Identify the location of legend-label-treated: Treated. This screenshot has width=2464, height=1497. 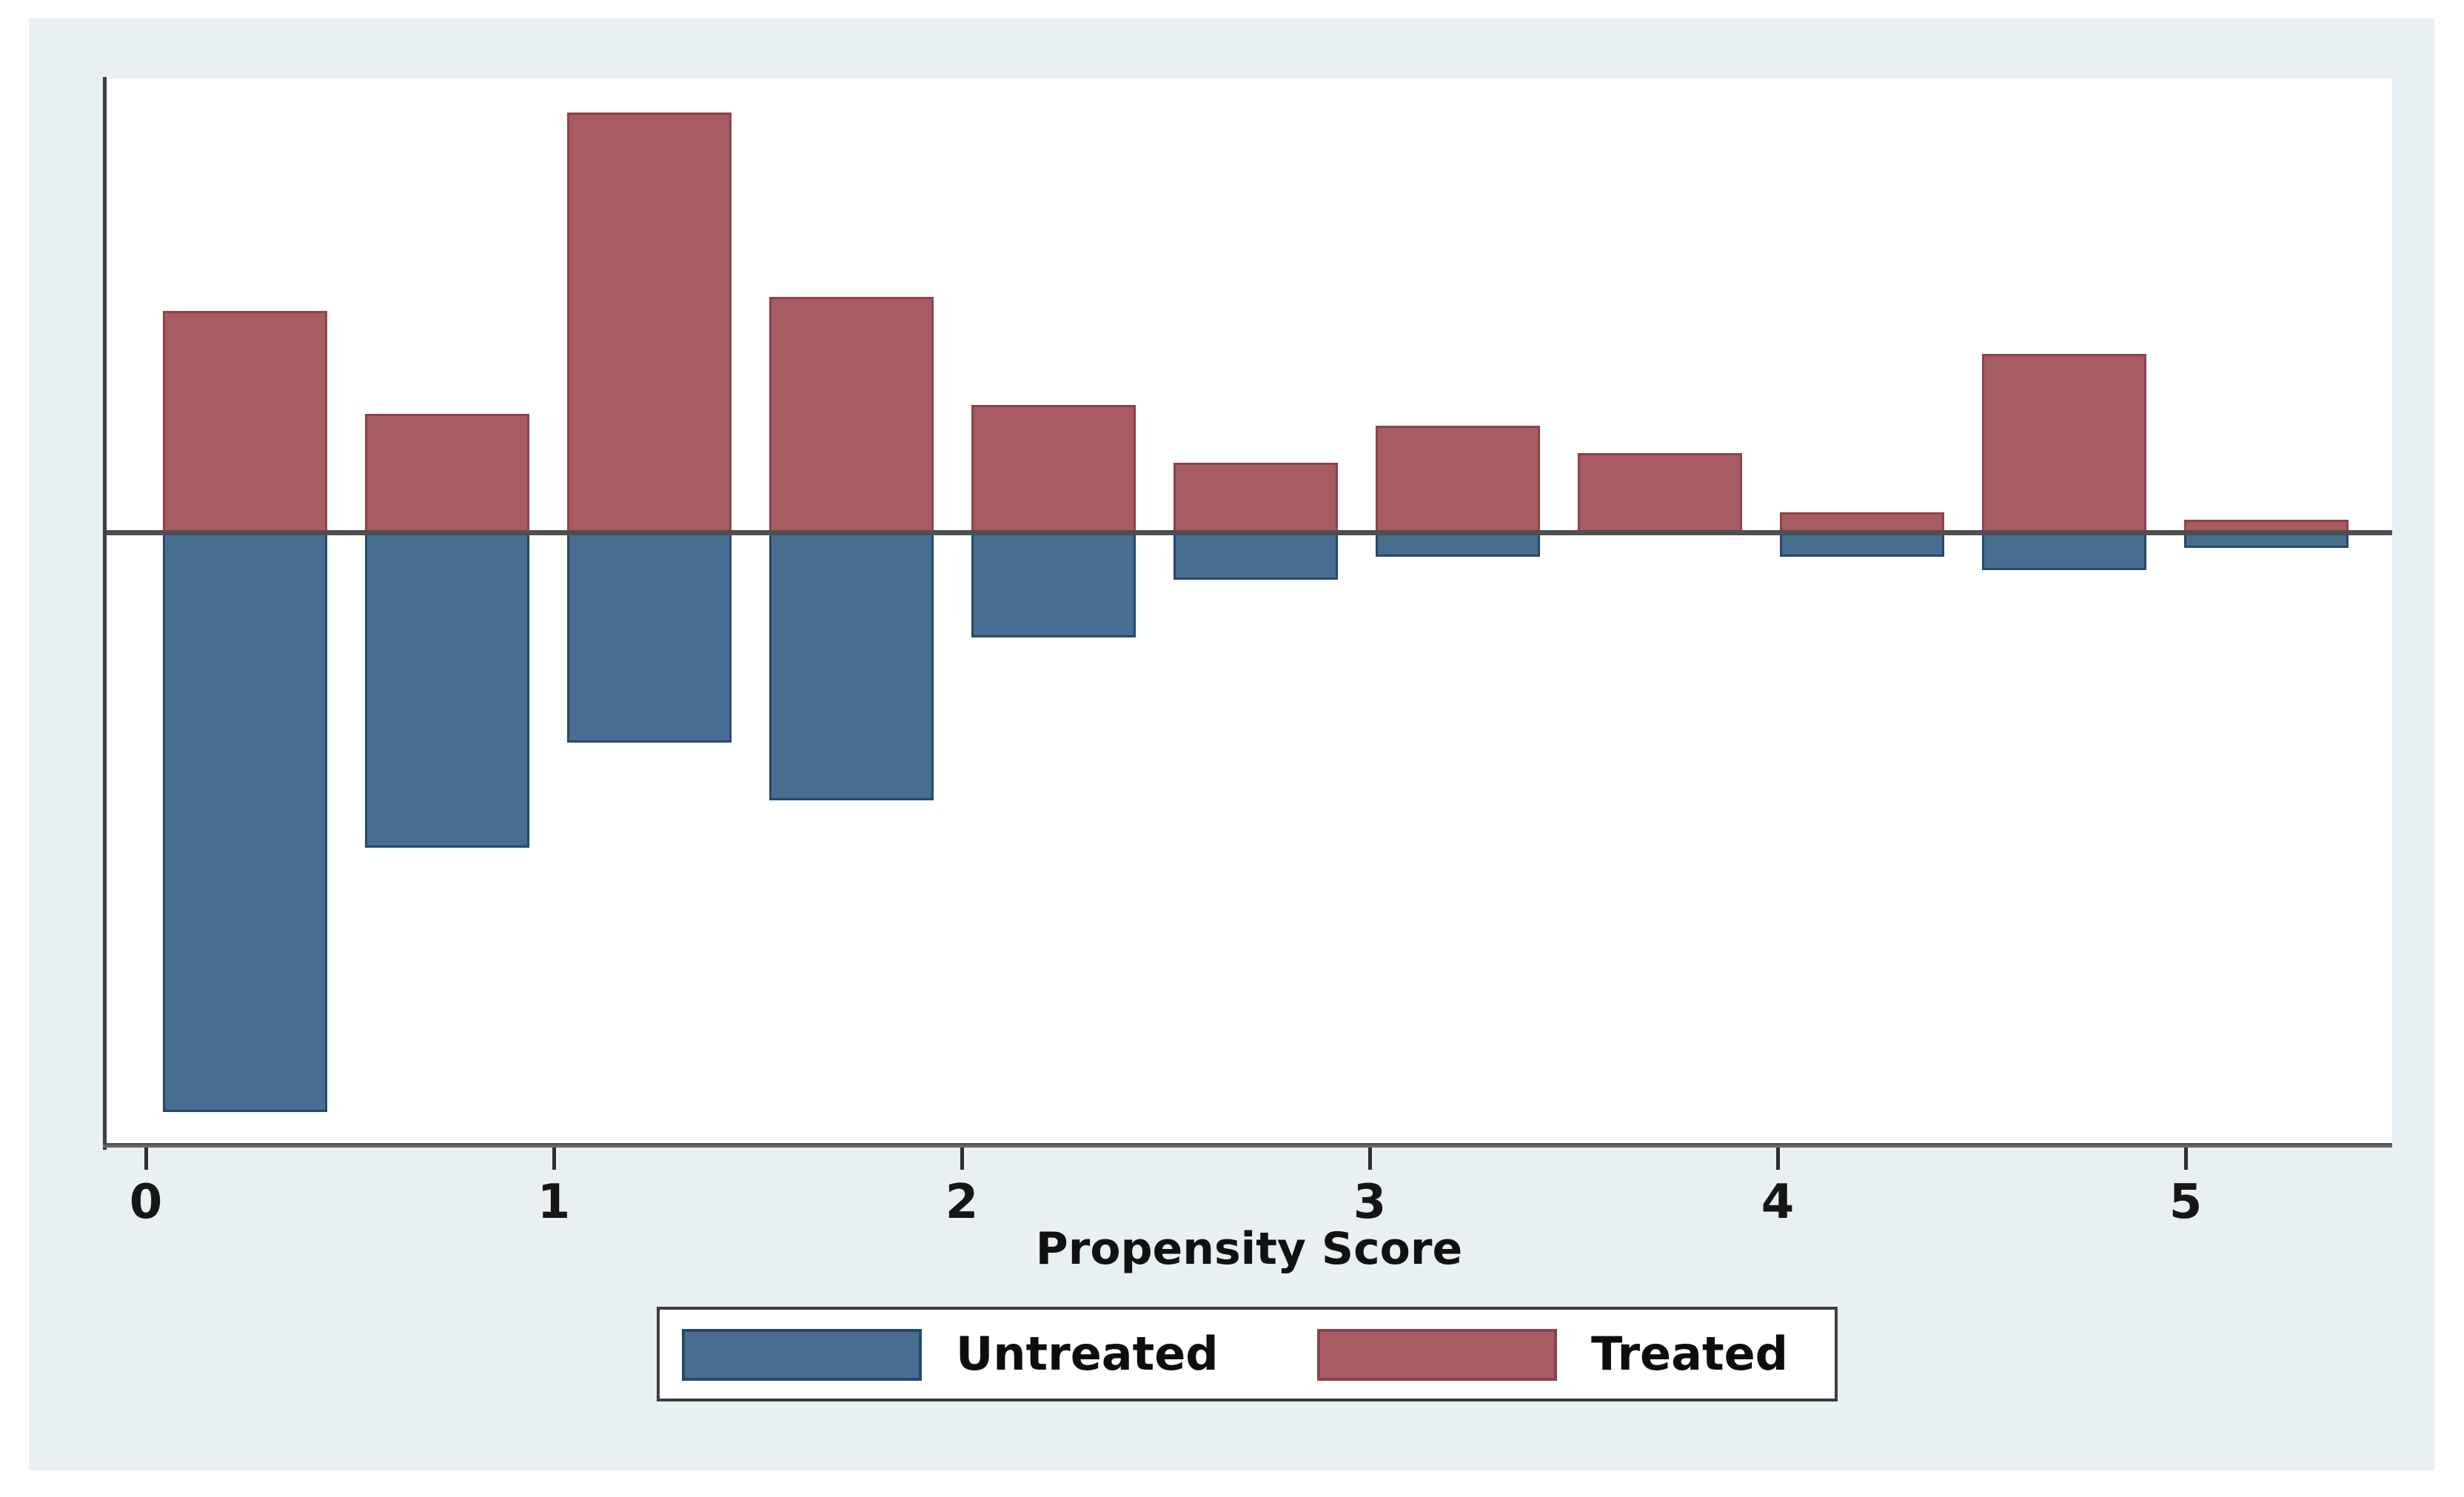
(1690, 1354).